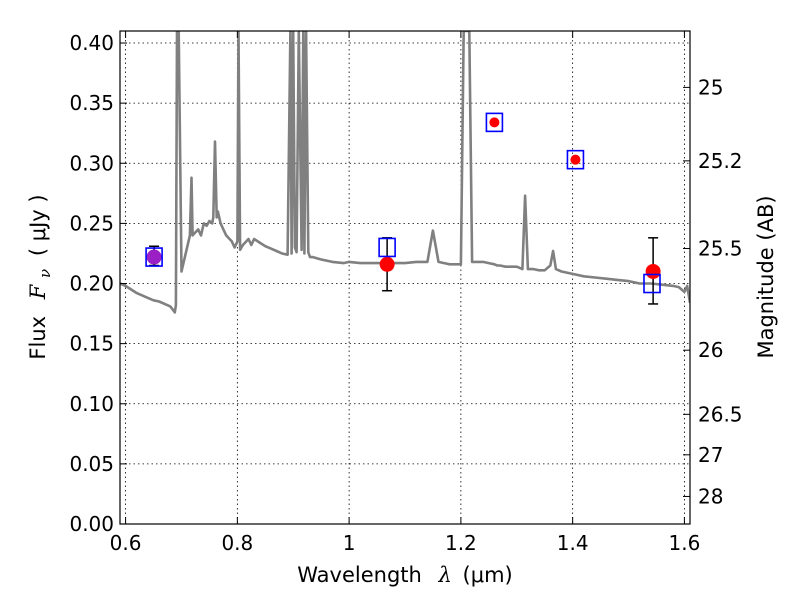 The width and height of the screenshot is (800, 604). I want to click on x-axis-label-unit: (μm), so click(488, 575).